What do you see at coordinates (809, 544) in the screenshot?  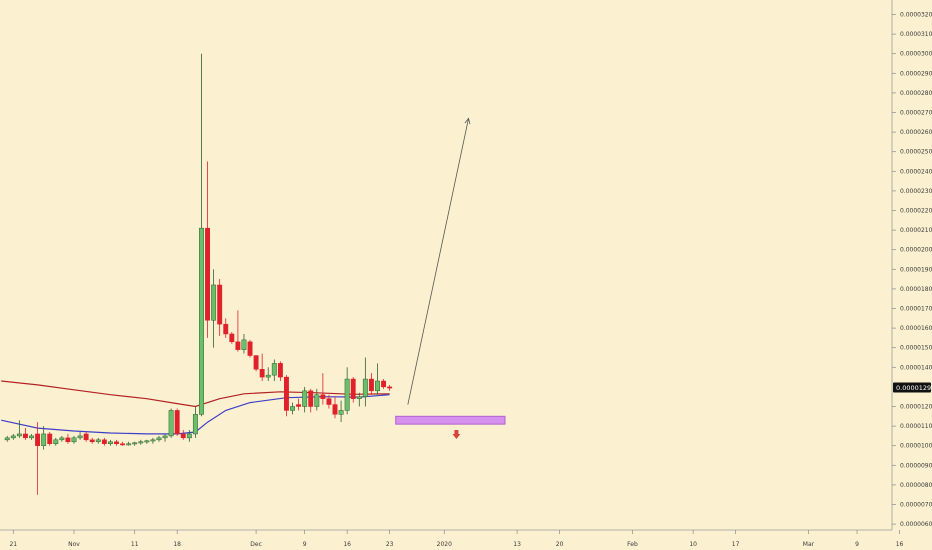 I see `time-axis-tick-label: Mar` at bounding box center [809, 544].